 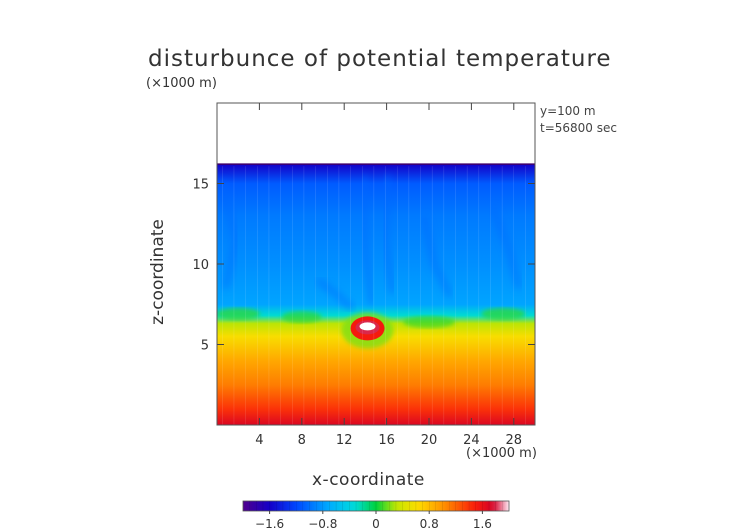 What do you see at coordinates (181, 83) in the screenshot?
I see `y-axis-unit: (×1000 m)` at bounding box center [181, 83].